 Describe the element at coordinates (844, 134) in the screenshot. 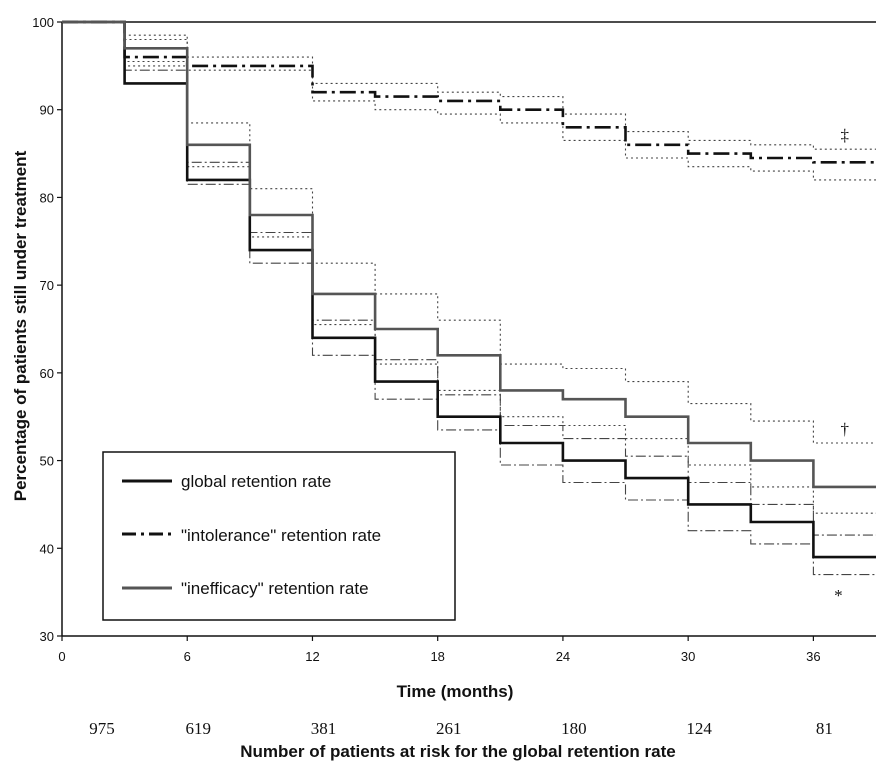

I see `significance-marker: ‡` at that location.